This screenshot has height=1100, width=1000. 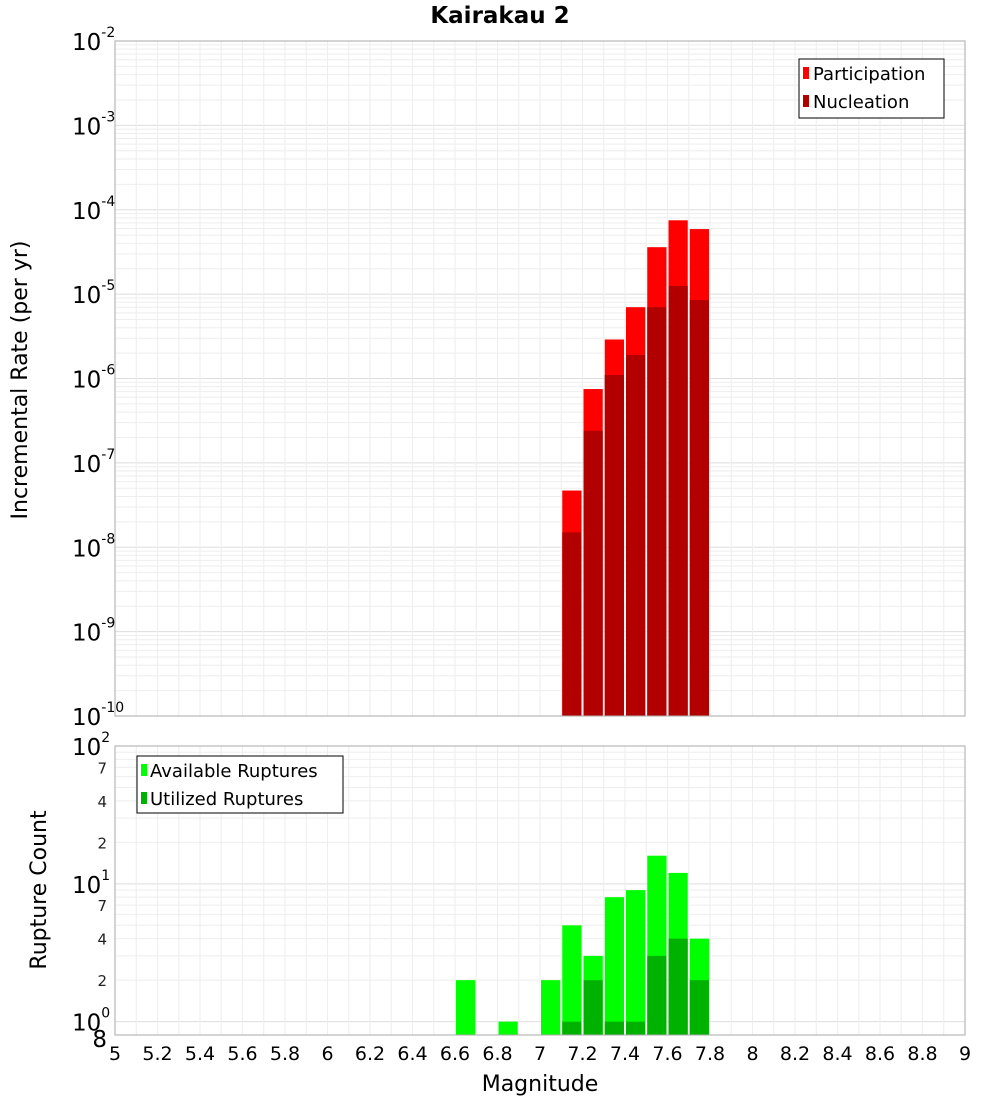 What do you see at coordinates (115, 1054) in the screenshot?
I see `x-tick-label: 5` at bounding box center [115, 1054].